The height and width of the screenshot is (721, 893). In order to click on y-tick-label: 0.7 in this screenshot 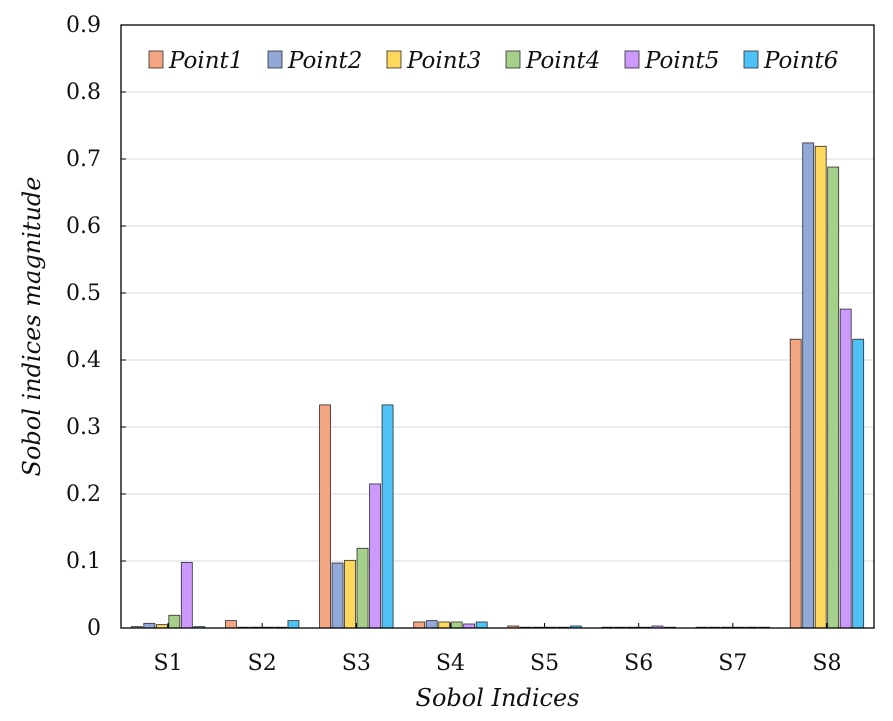, I will do `click(83, 159)`.